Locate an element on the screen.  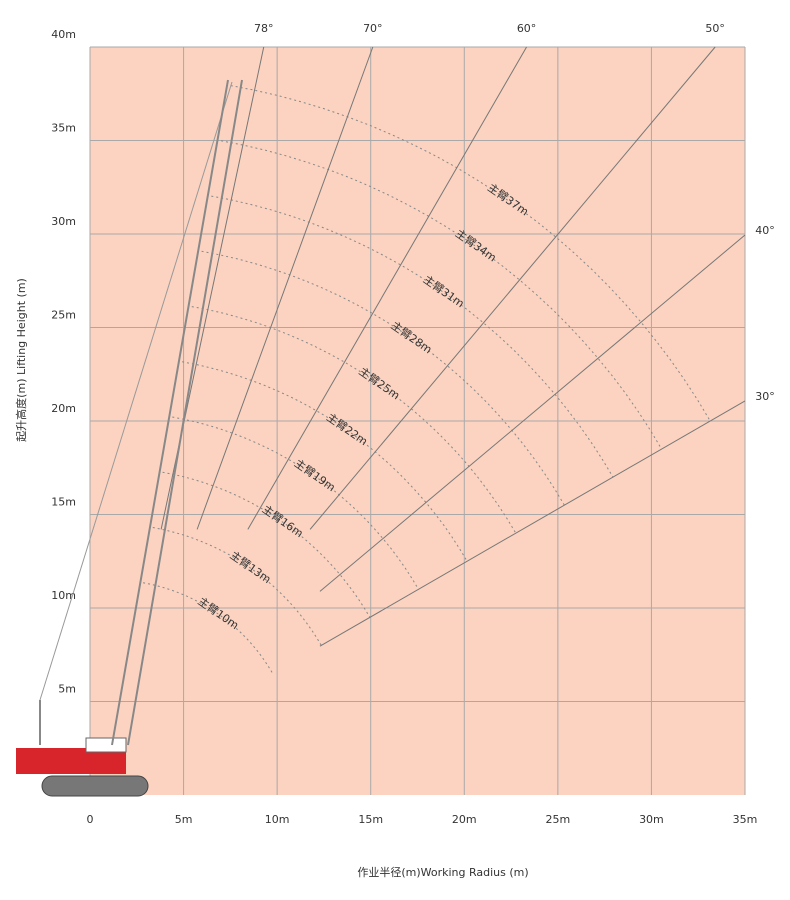
x-tick-label: 0 is located at coordinates (90, 819).